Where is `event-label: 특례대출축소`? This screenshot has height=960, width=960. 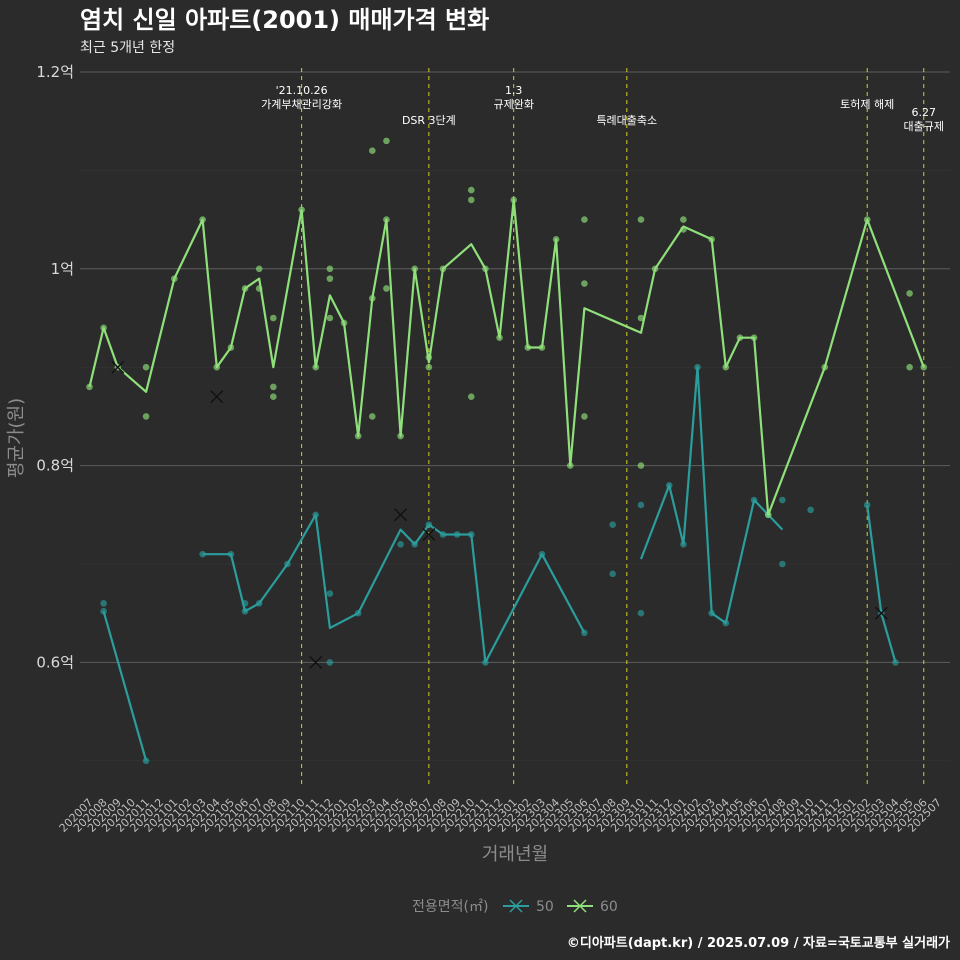
event-label: 특례대출축소 is located at coordinates (626, 120).